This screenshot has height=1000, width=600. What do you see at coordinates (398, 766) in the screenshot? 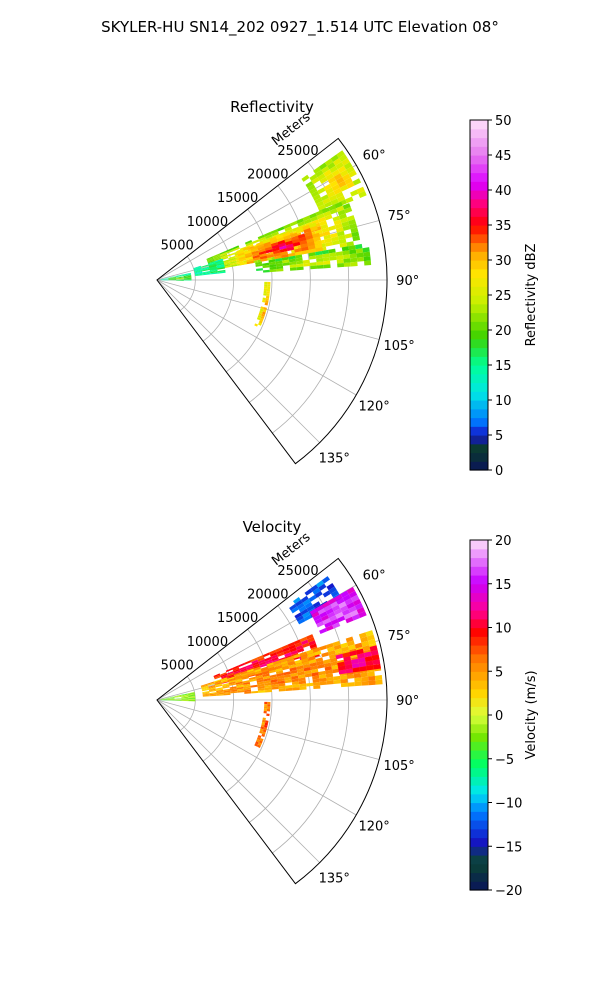
I see `azimuth-tick-label: 105°` at bounding box center [398, 766].